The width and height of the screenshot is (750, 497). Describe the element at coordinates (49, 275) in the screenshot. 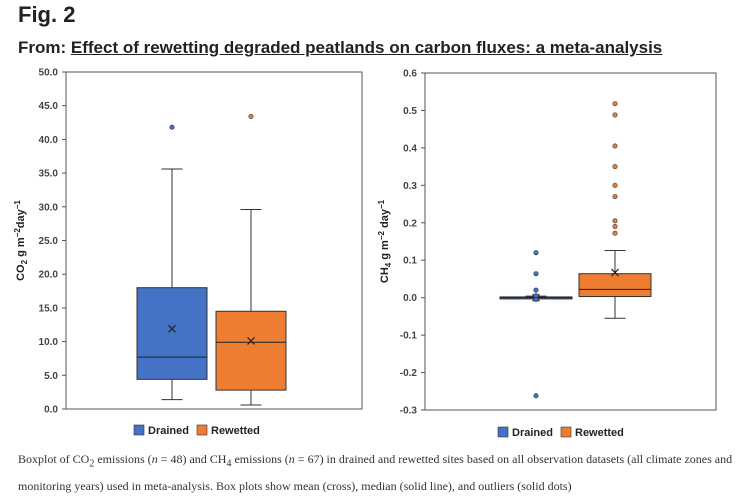

I see `y-tick-label: 20.0` at that location.